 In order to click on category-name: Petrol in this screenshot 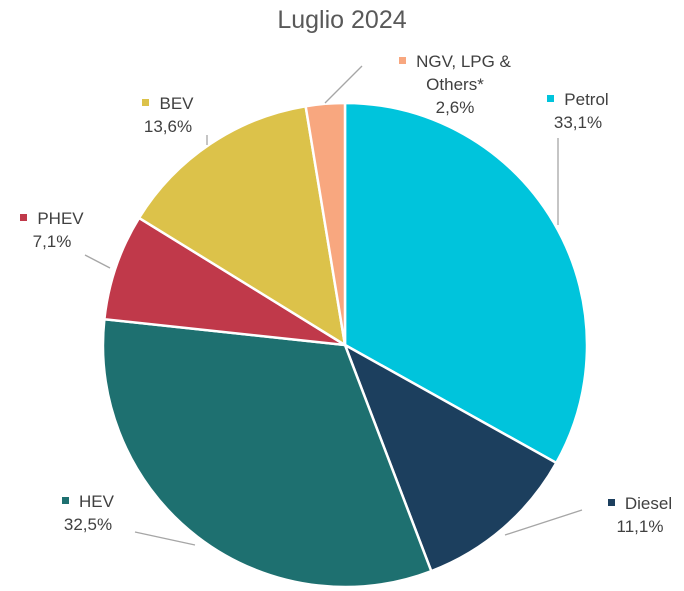, I will do `click(586, 99)`.